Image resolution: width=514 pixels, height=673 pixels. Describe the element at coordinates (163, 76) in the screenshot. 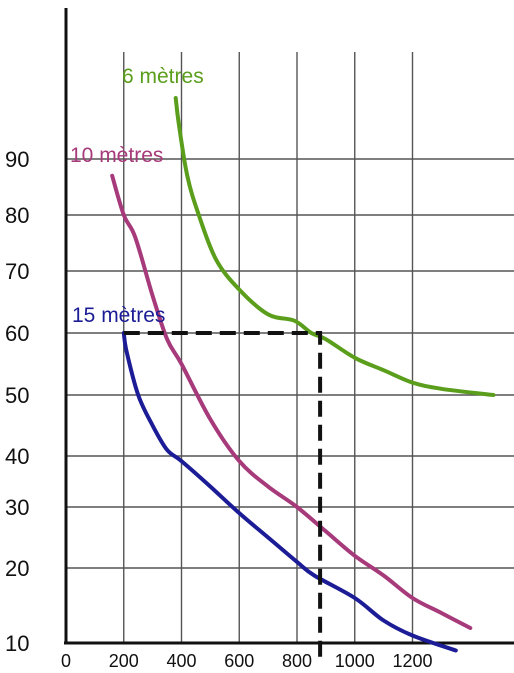

I see `series-label-1: 6 mètres` at that location.